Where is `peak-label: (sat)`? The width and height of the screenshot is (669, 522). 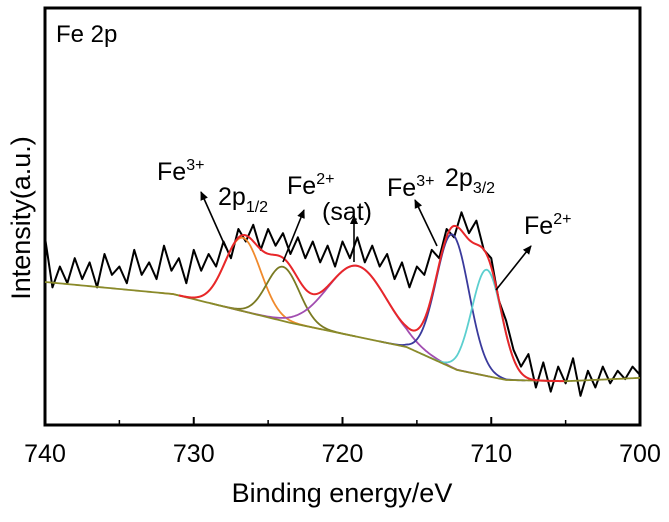 peak-label: (sat) is located at coordinates (347, 212).